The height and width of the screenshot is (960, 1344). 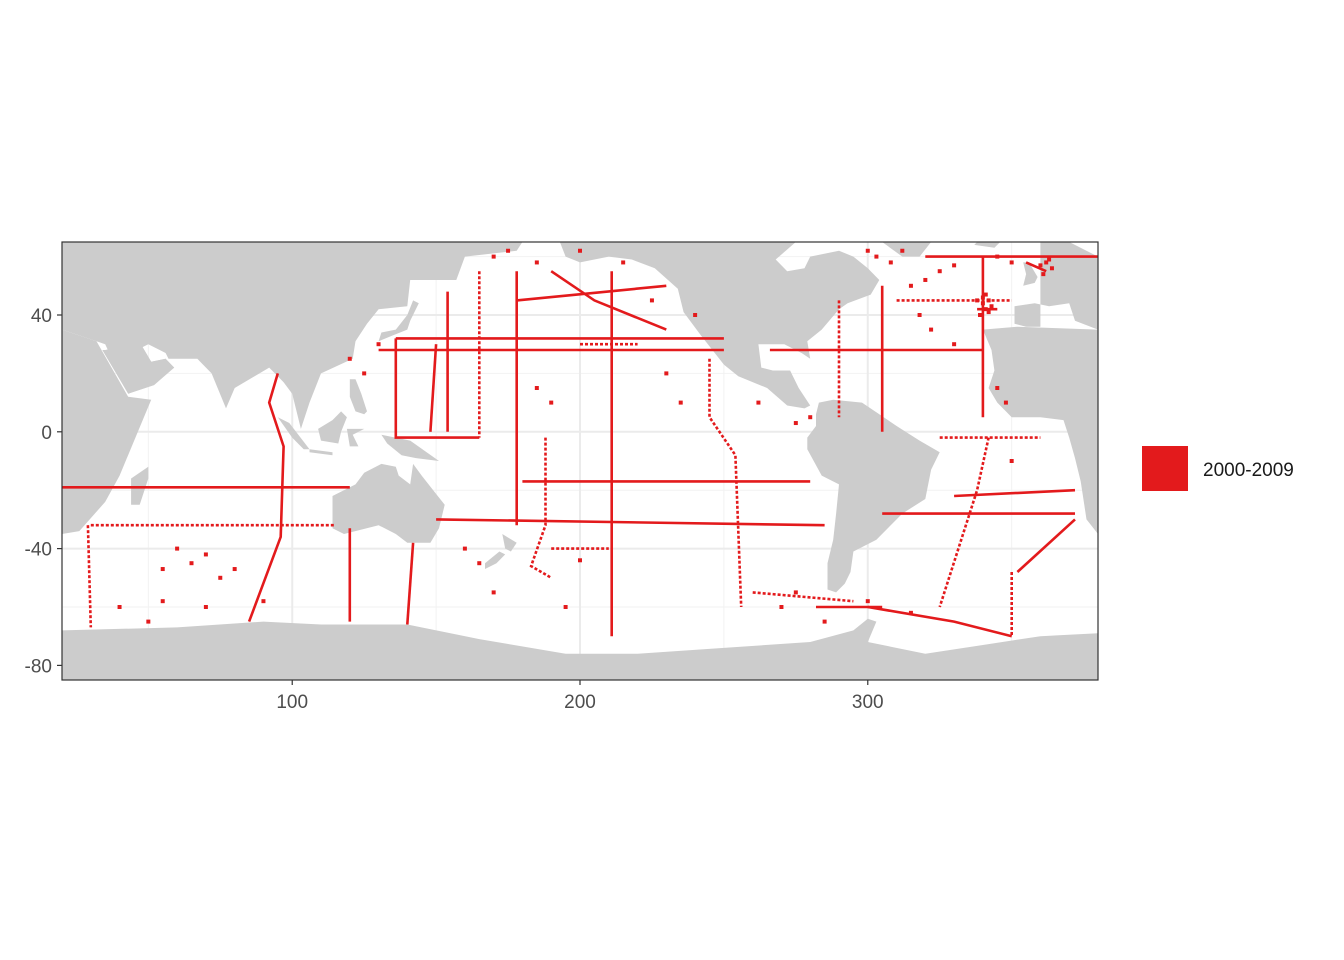 I want to click on legend-label: 2000-2009, so click(x=1248, y=470).